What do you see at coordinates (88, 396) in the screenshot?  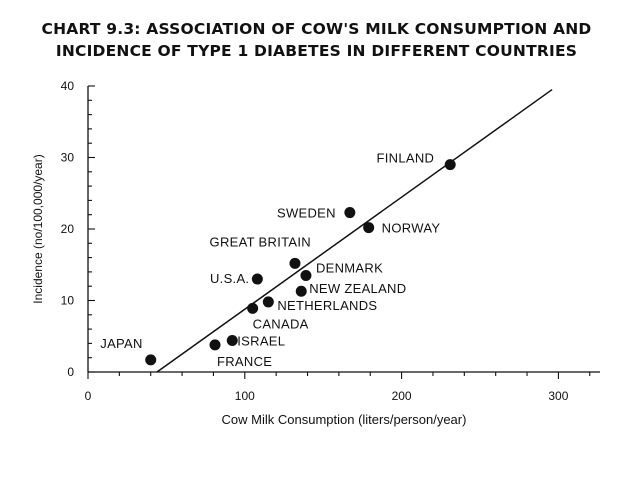 I see `x-tick-label: 0` at bounding box center [88, 396].